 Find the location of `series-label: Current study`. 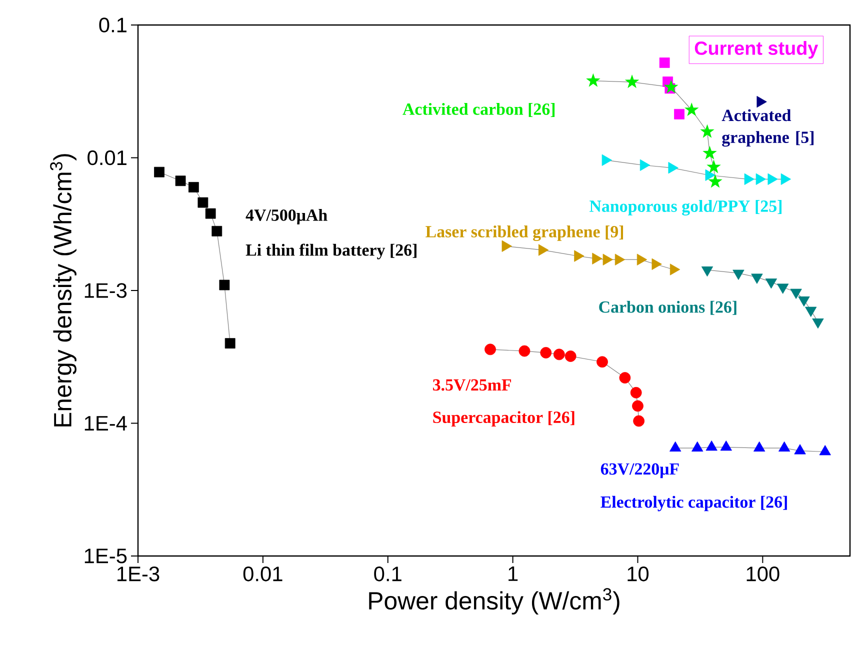

series-label: Current study is located at coordinates (756, 50).